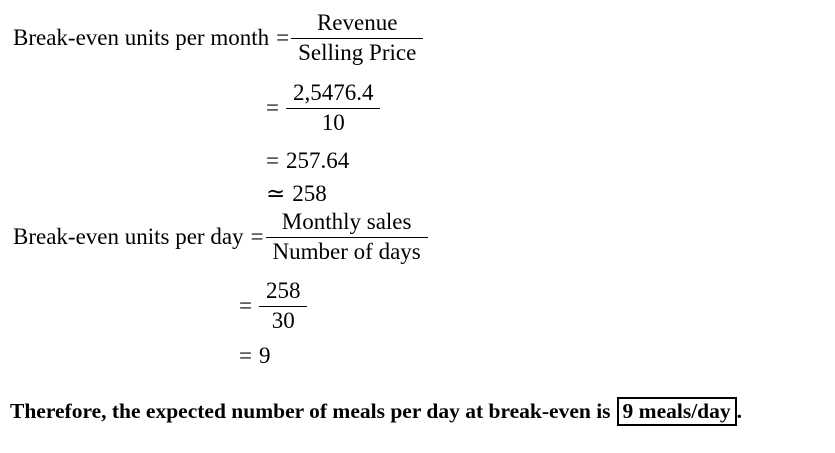 Image resolution: width=835 pixels, height=453 pixels. Describe the element at coordinates (254, 356) in the screenshot. I see `equation-day-step-result: = 9` at that location.